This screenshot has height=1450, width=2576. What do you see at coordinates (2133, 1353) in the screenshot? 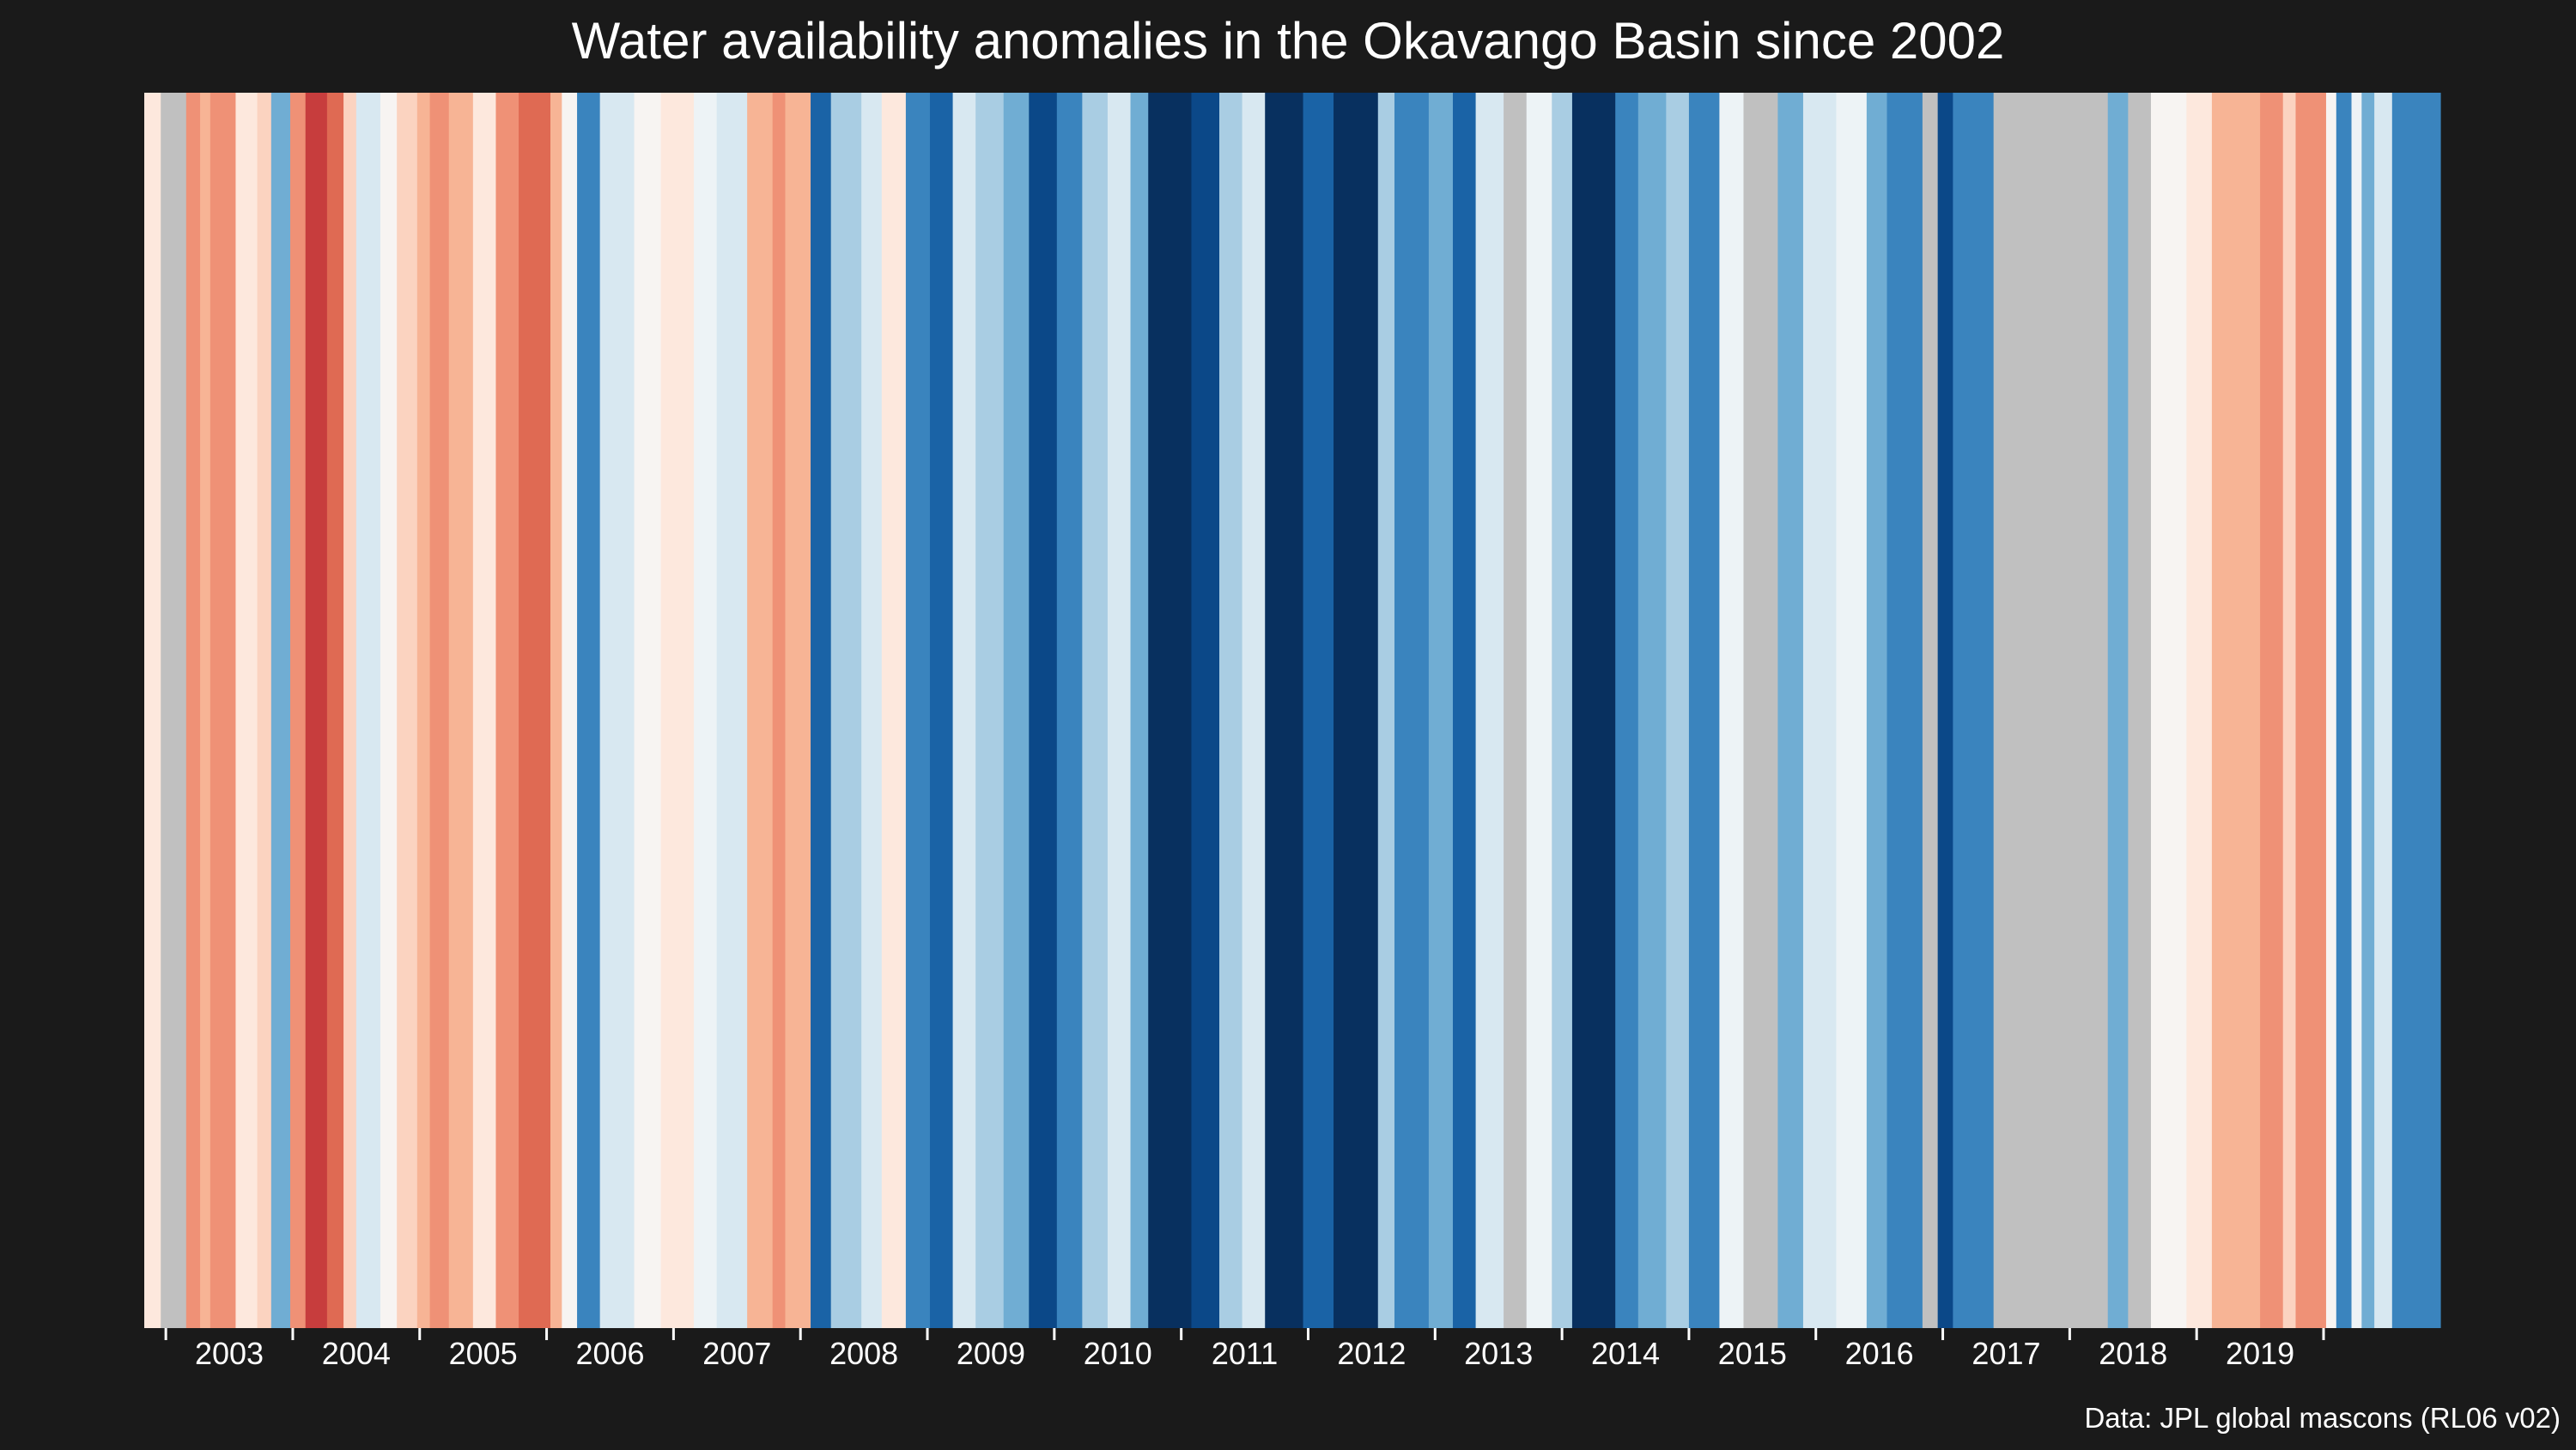
I see `x-tick-label-2018: 2018` at bounding box center [2133, 1353].